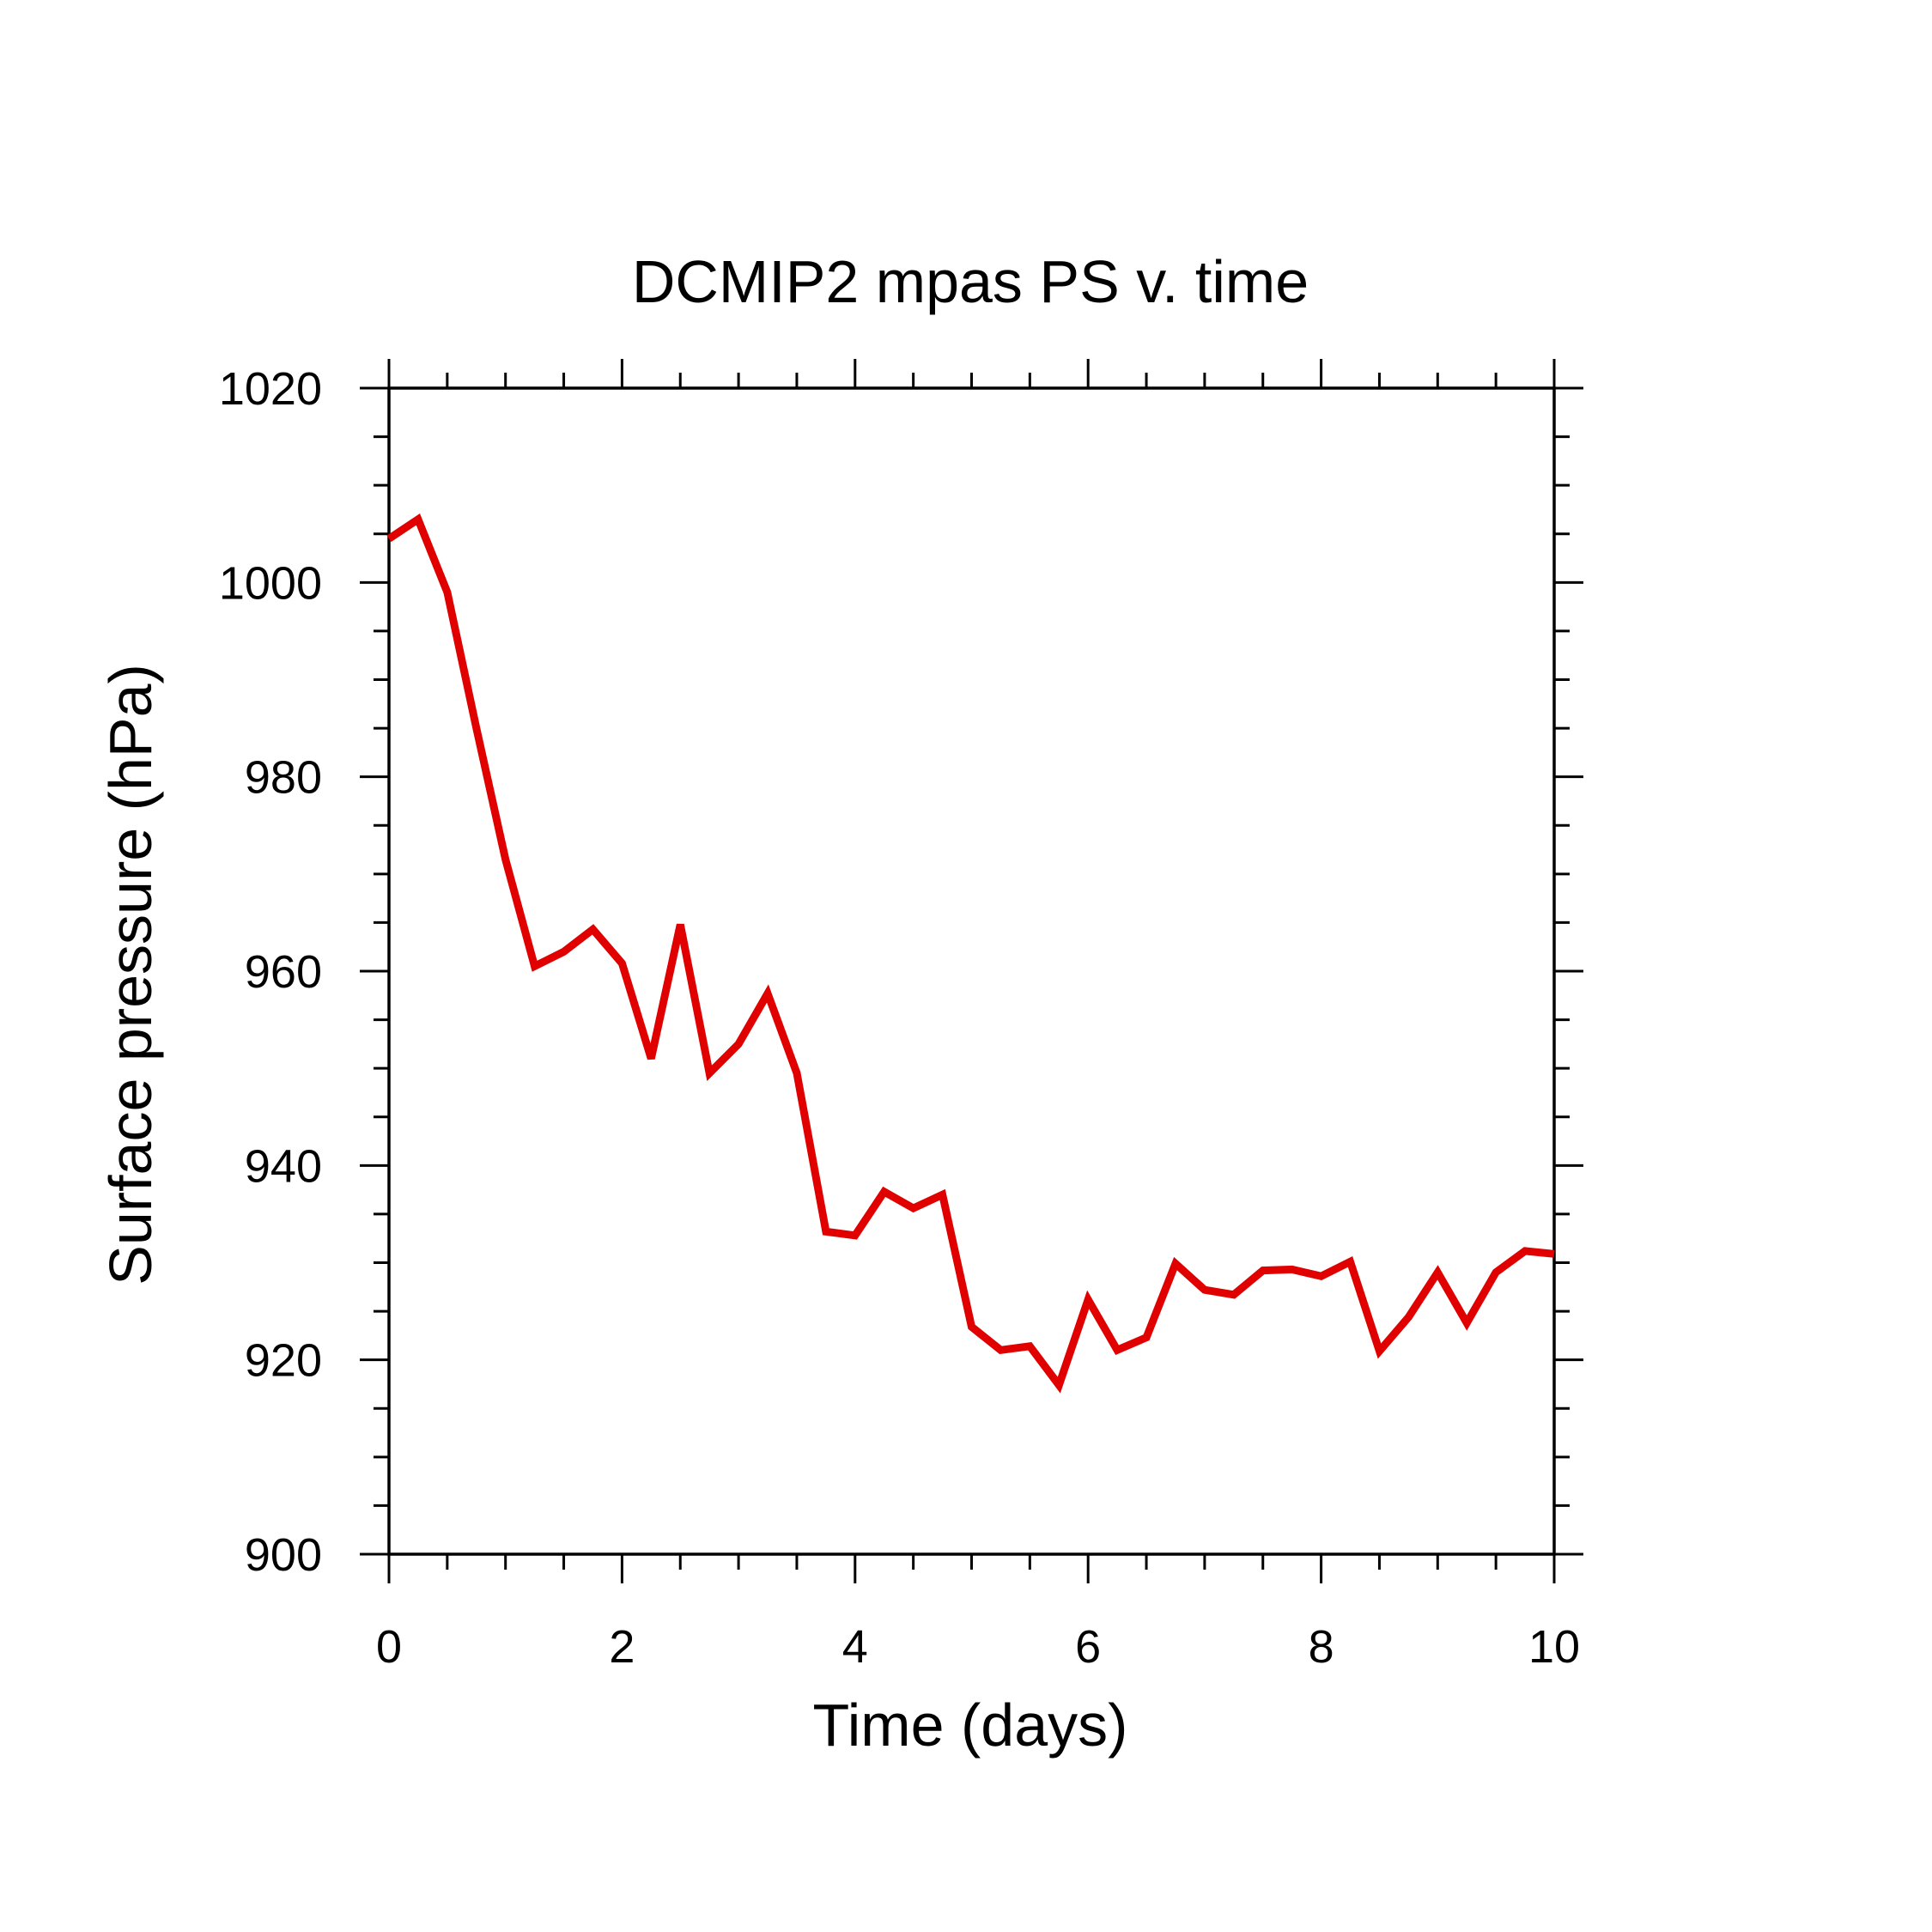  I want to click on x-tick-label: 4, so click(855, 1647).